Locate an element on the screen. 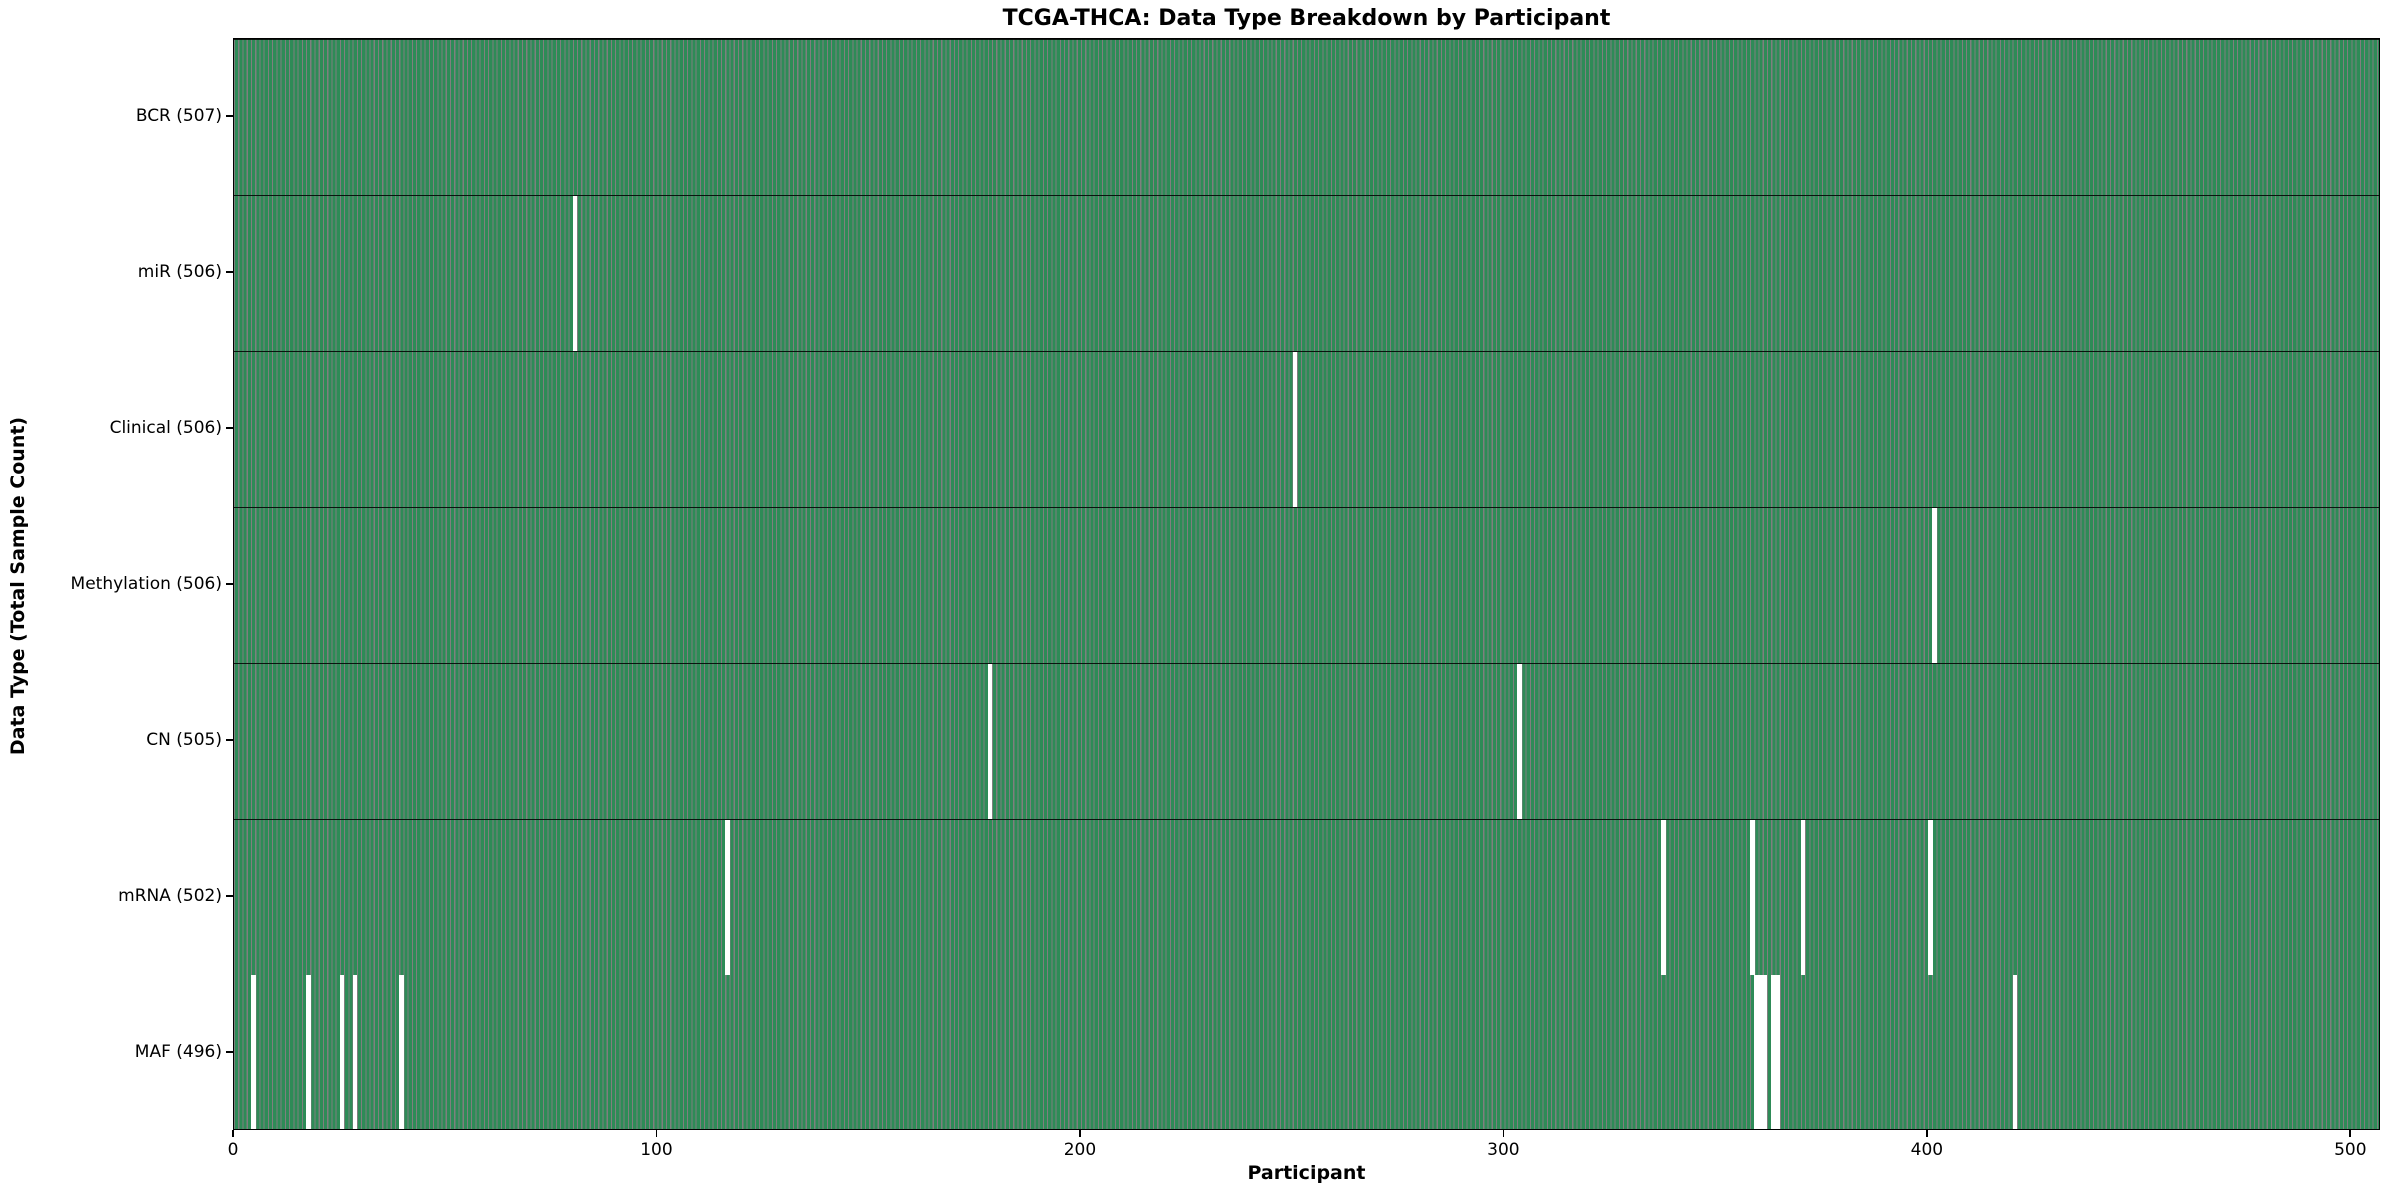 This screenshot has height=1200, width=2400. y-tick-label-clinical: Clinical (506) is located at coordinates (165, 427).